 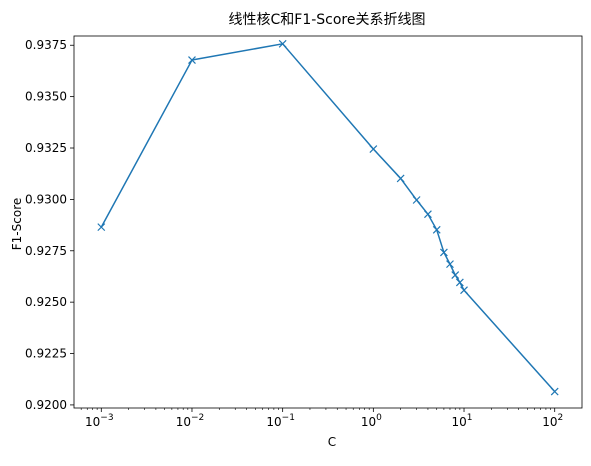 I want to click on x-tick-label: 10¹, so click(x=462, y=421).